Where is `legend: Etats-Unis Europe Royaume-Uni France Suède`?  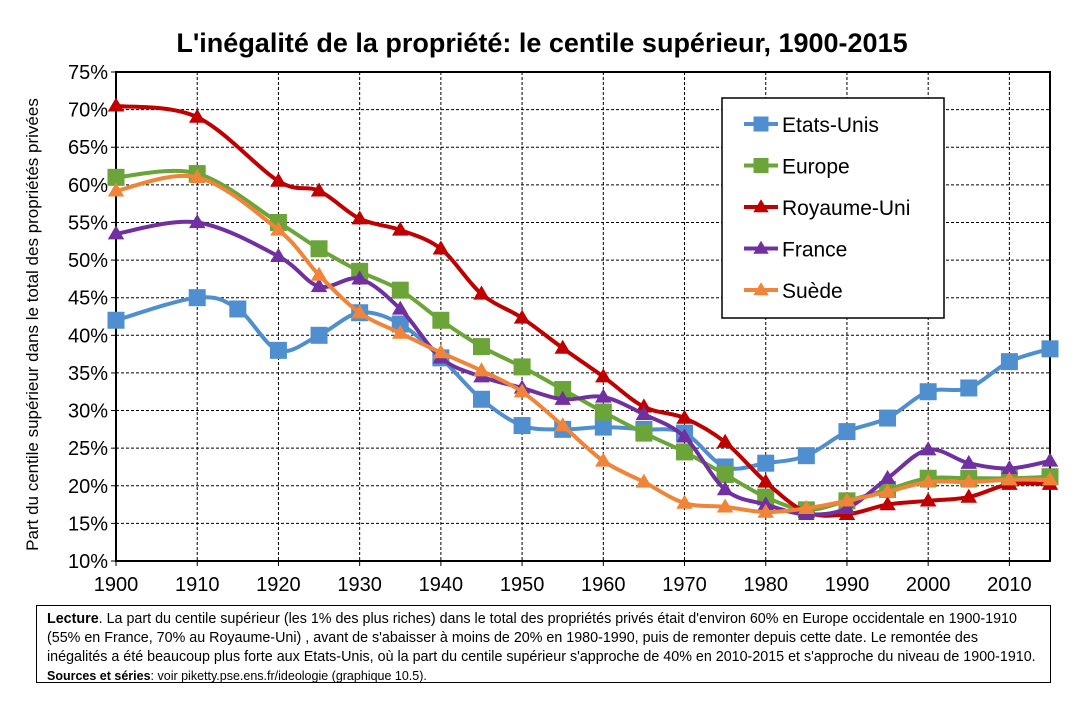 legend: Etats-Unis Europe Royaume-Uni France Suède is located at coordinates (833, 208).